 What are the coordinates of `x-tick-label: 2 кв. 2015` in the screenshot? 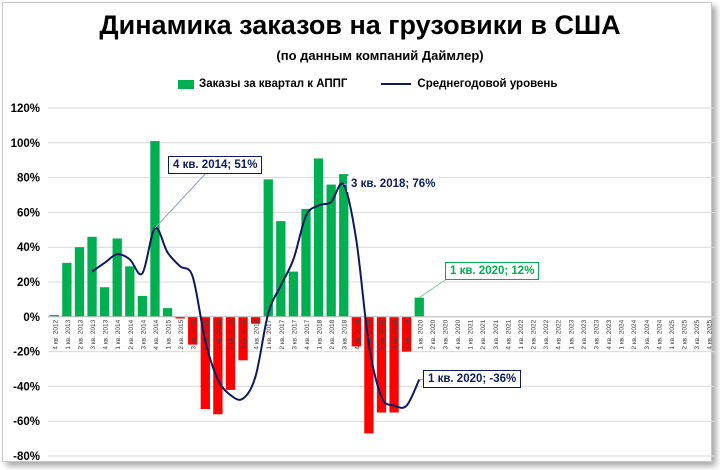 It's located at (181, 334).